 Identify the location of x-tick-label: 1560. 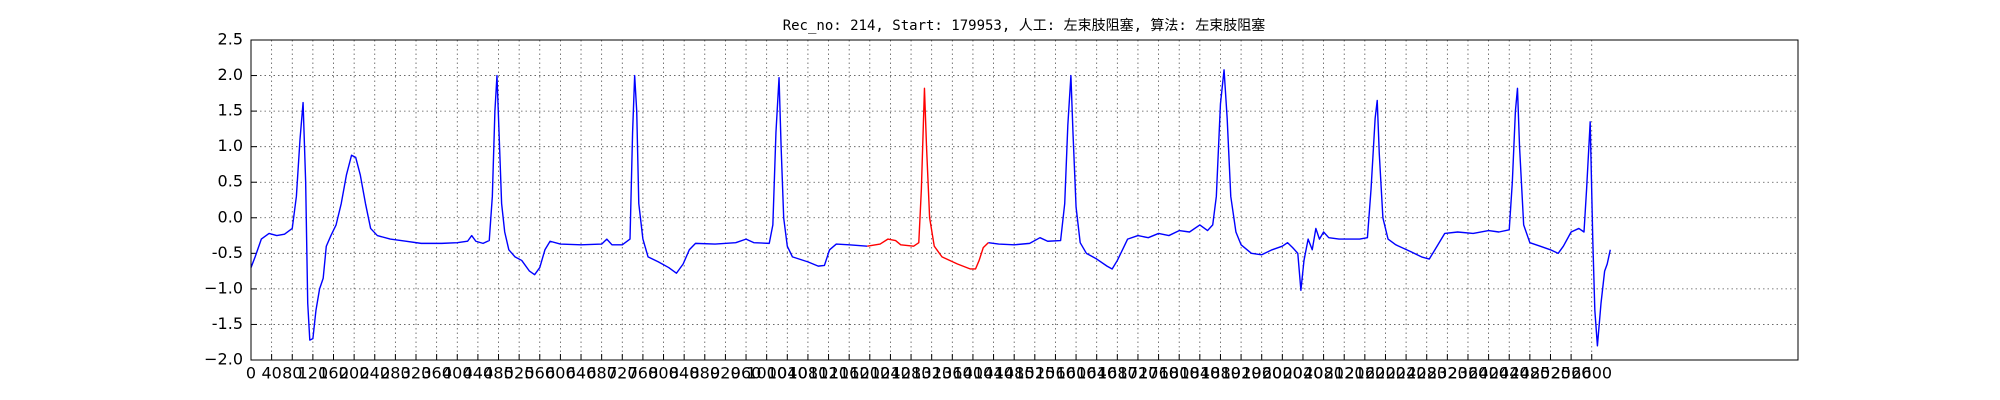
(1055, 373).